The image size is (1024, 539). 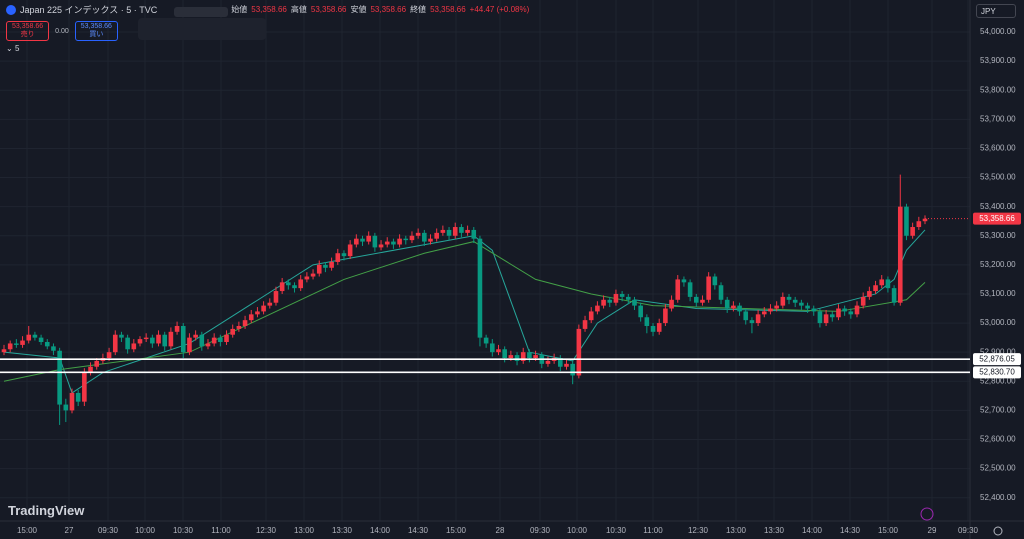 What do you see at coordinates (96, 31) in the screenshot?
I see `buy-button: 53,358.66 買い` at bounding box center [96, 31].